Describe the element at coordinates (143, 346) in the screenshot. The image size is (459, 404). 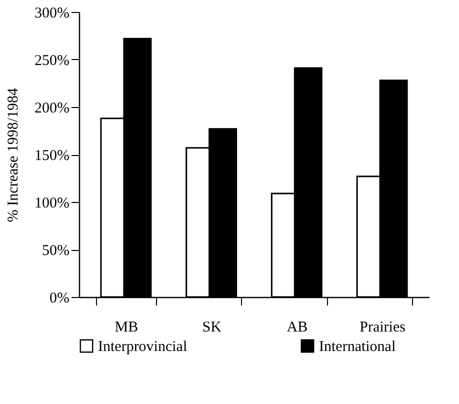
I see `legend-label: Interprovincial` at that location.